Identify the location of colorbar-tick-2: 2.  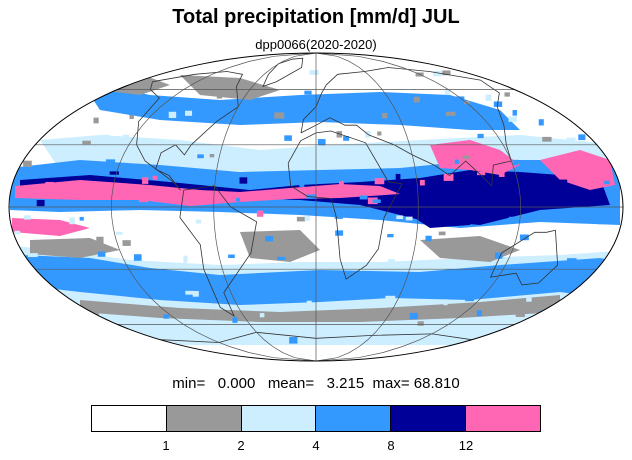
(240, 445).